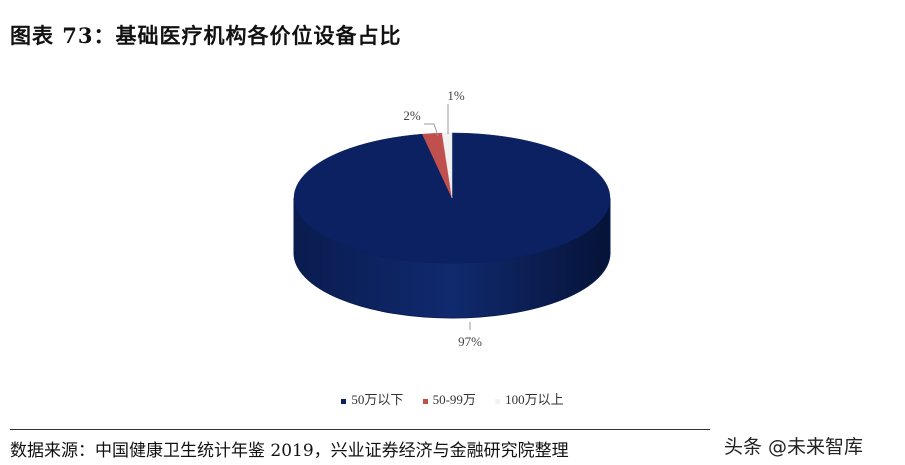 The width and height of the screenshot is (905, 465). I want to click on legend-item-1: 50-99万, so click(449, 399).